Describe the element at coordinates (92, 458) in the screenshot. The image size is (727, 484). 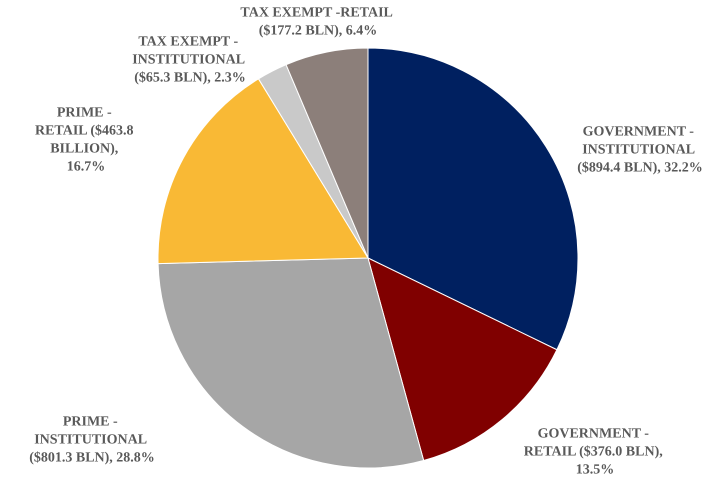
I see `data-label: ($801.3 BLN), 28.8%` at that location.